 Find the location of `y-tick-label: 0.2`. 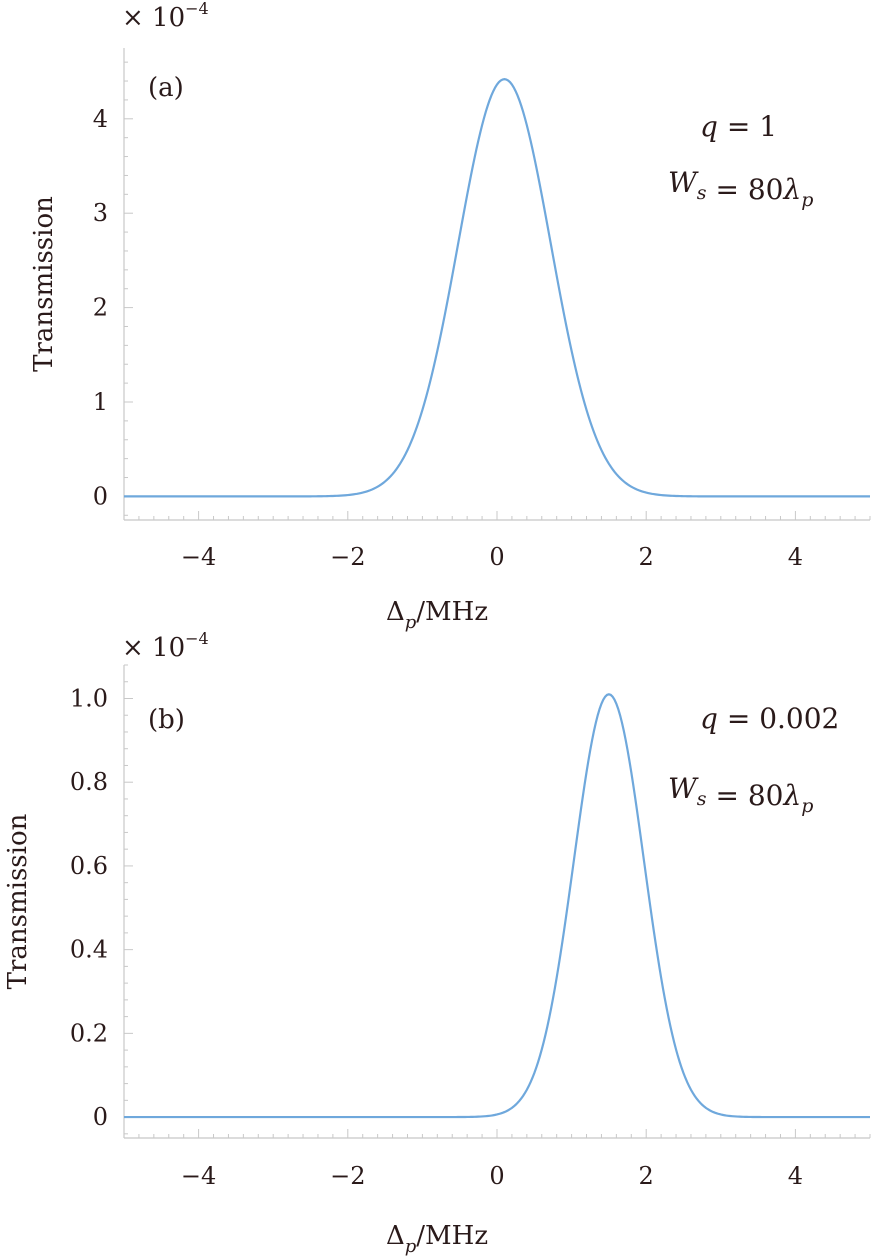

y-tick-label: 0.2 is located at coordinates (89, 1033).